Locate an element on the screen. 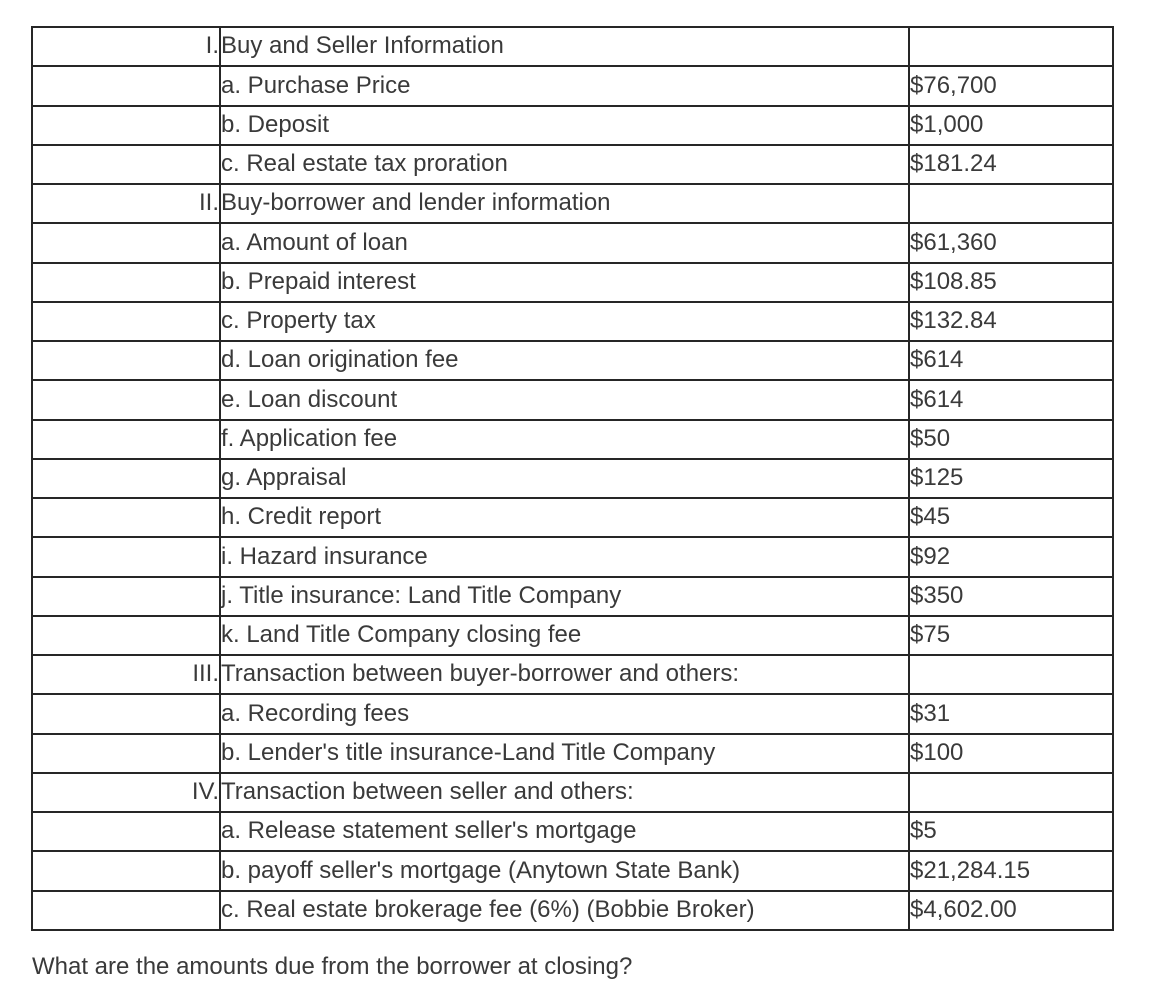  table-row: a. Recording fees $31 is located at coordinates (572, 714).